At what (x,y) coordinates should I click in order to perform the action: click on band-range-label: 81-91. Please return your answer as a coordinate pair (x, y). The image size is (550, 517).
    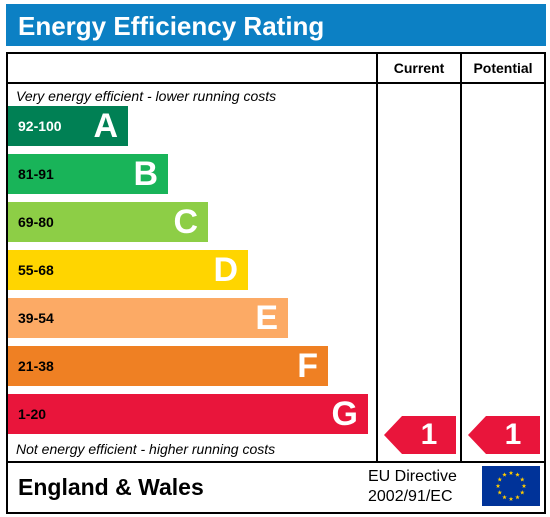
    Looking at the image, I should click on (36, 174).